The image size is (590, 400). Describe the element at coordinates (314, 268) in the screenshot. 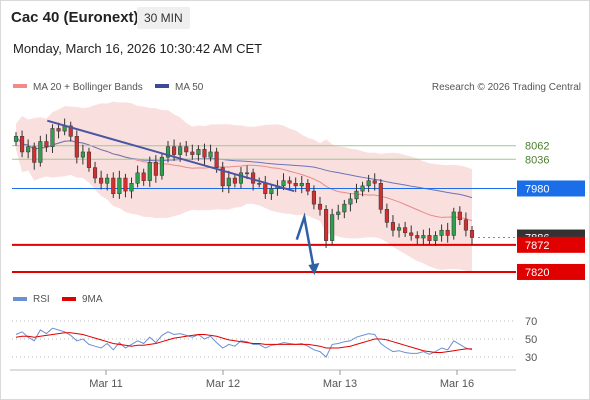

I see `forecast-arrowhead` at that location.